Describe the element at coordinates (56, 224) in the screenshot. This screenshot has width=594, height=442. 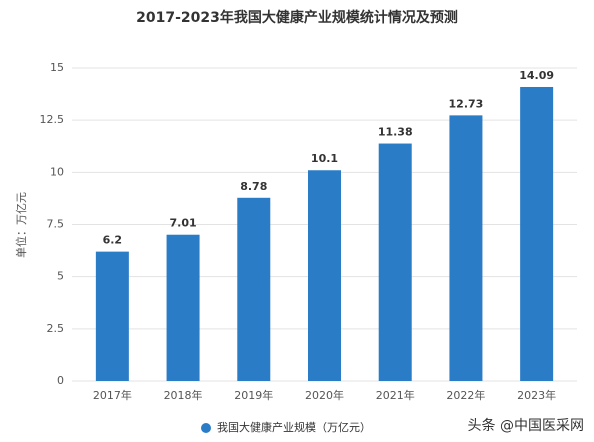
I see `y-tick-label: 7.5` at that location.